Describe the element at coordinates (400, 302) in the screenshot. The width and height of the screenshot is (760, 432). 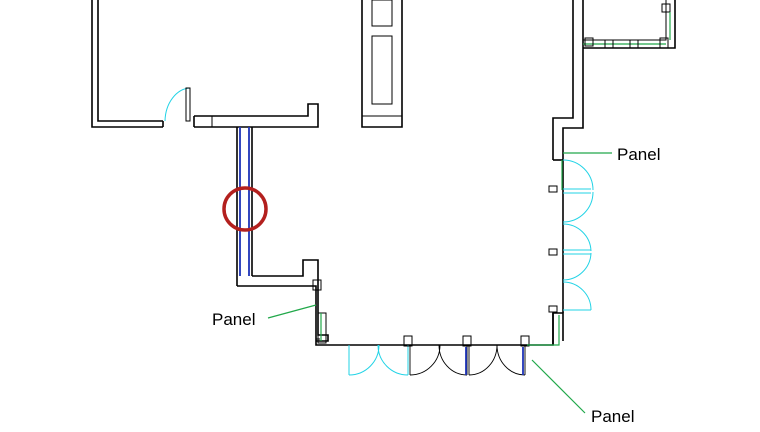
I see `main-room-walls` at that location.